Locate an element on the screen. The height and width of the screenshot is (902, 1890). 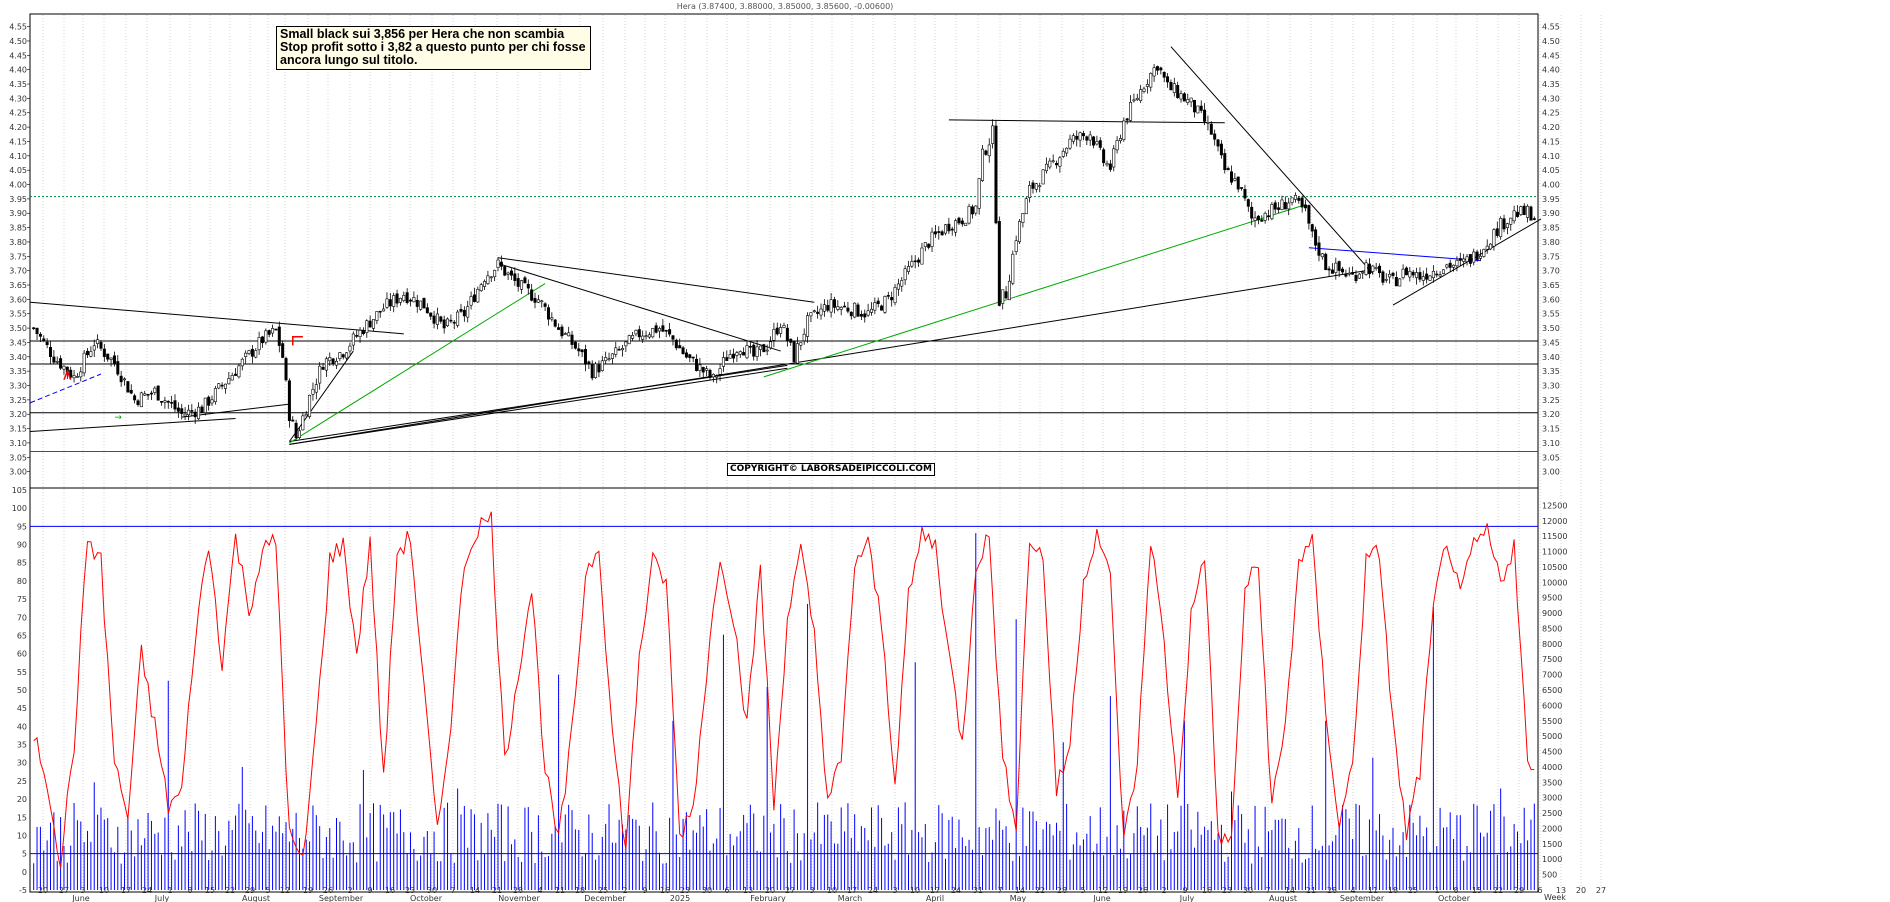
x-tick-label: 9 is located at coordinates (644, 890).